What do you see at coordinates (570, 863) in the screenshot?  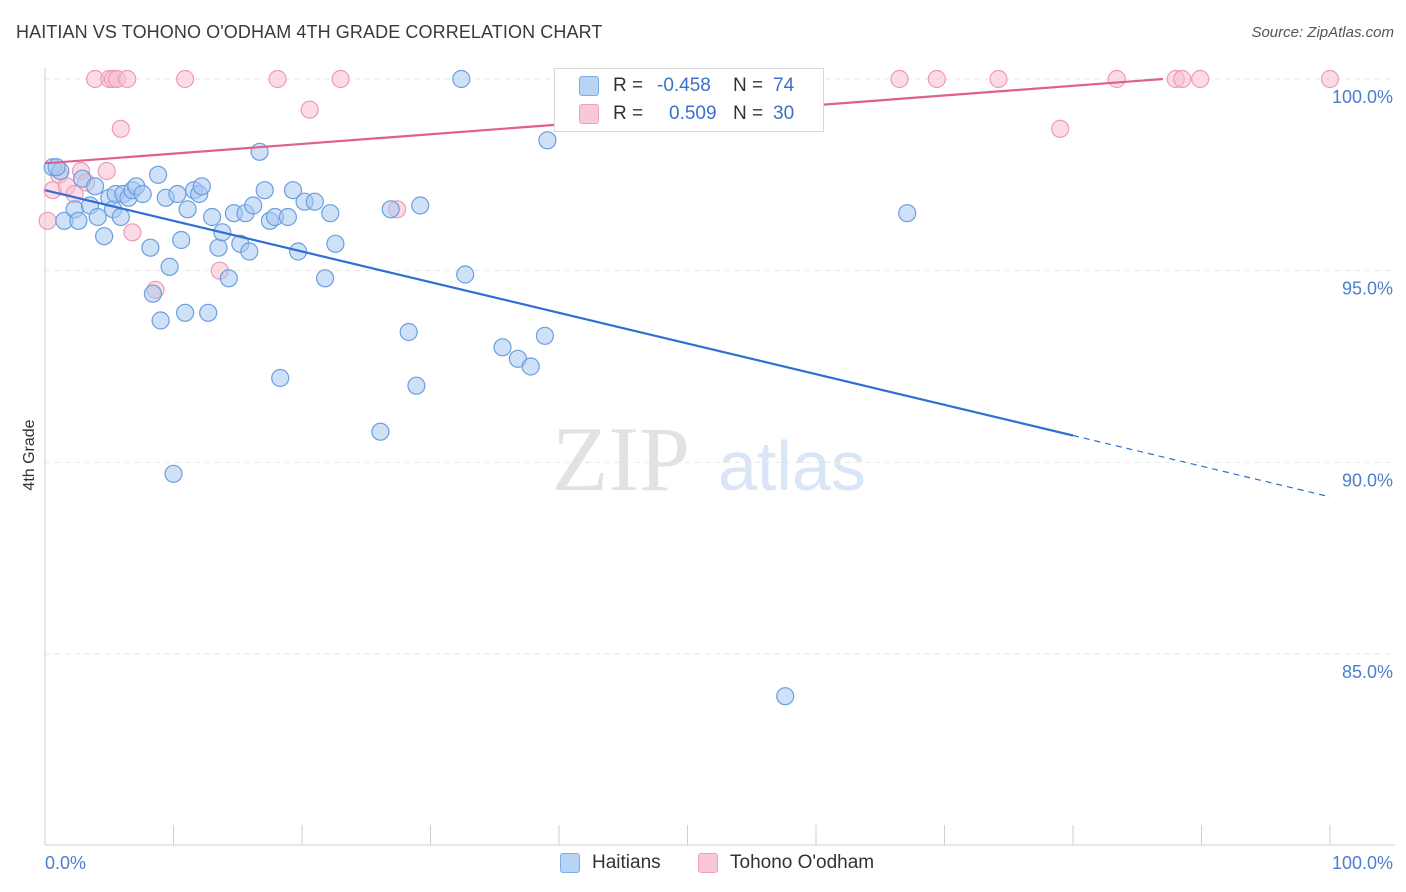 I see `series-legend-swatch-haitians` at bounding box center [570, 863].